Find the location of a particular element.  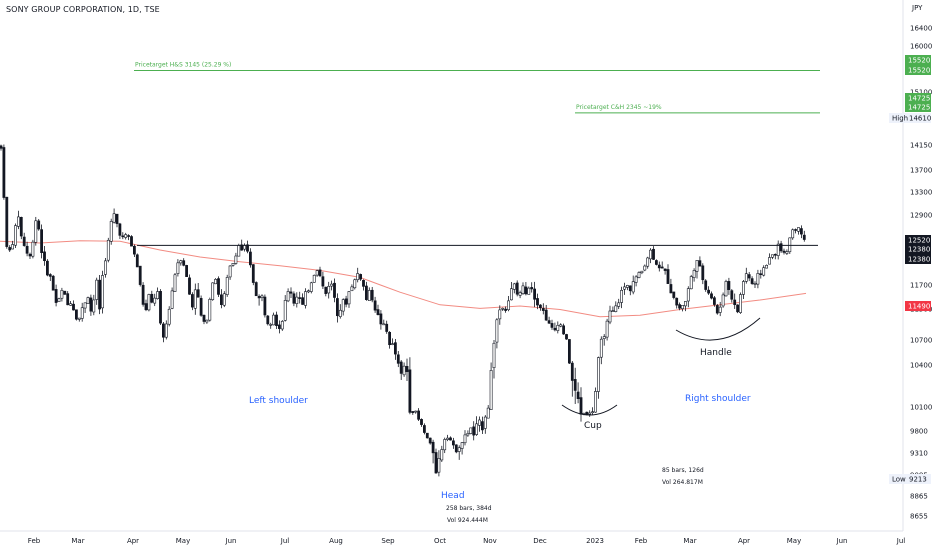

price-badge-value: 14725 is located at coordinates (919, 99).